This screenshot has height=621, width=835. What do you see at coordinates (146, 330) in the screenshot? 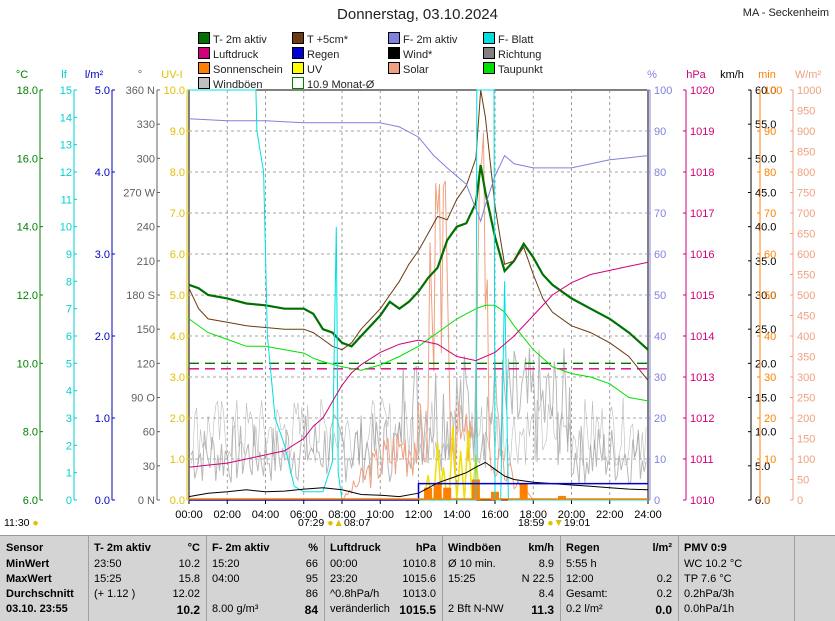
I see `axis-tick-dir: 150` at bounding box center [146, 330].